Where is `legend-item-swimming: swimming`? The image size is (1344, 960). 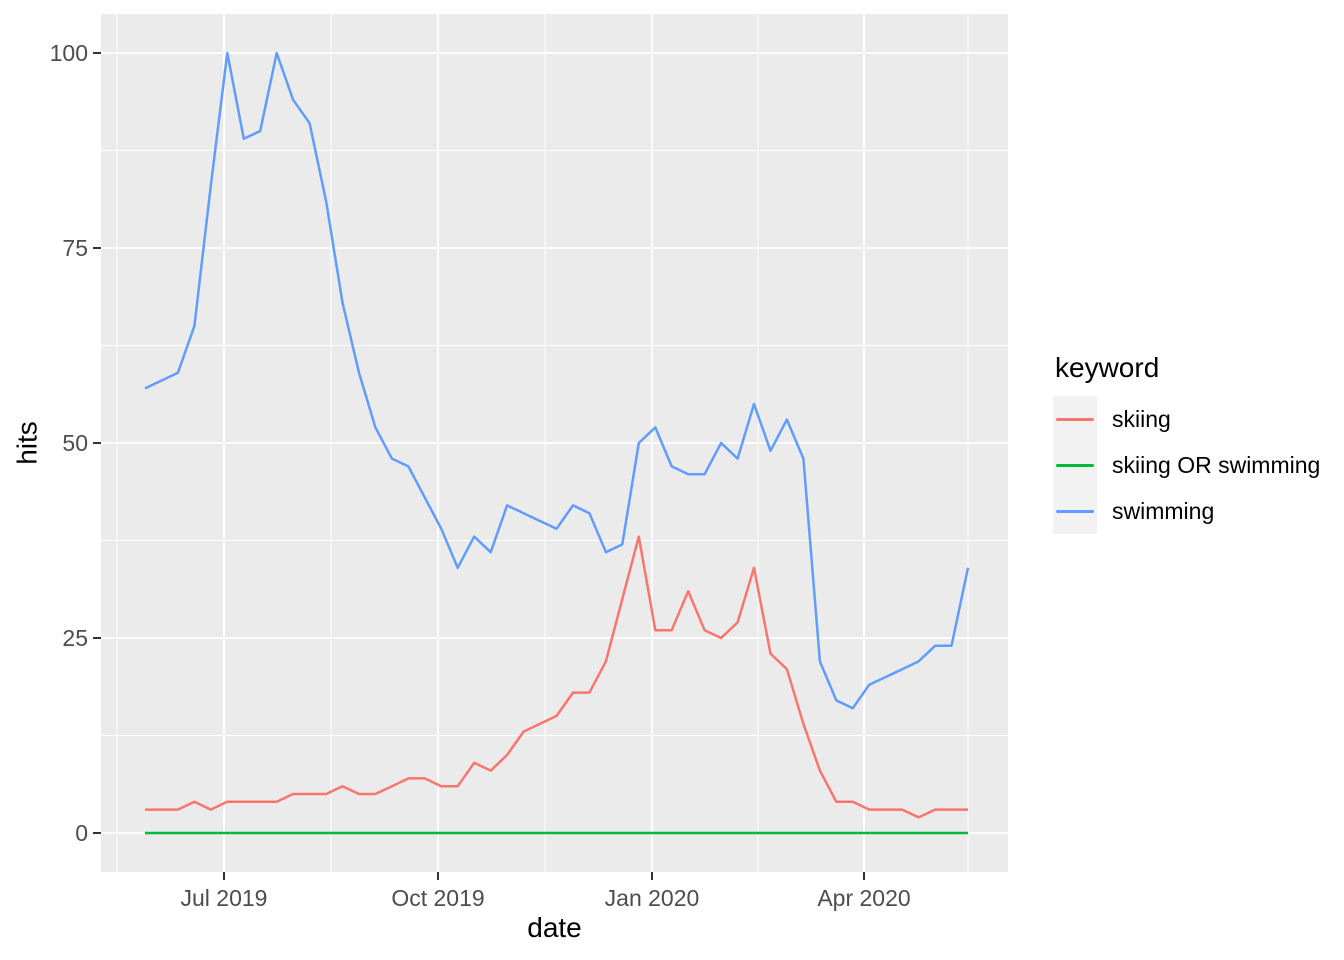
legend-item-swimming: swimming is located at coordinates (1186, 511).